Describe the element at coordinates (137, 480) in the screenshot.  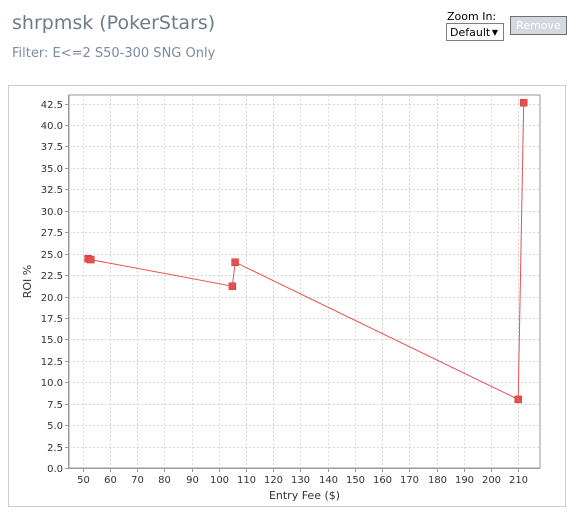
I see `x-tick-label: 70` at that location.